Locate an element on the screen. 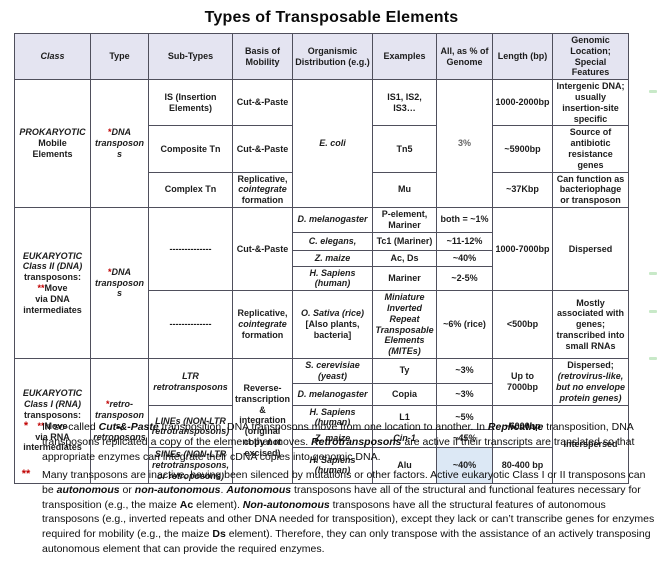 Image resolution: width=663 pixels, height=571 pixels. cell-prok-length-mu: ~37Kbp is located at coordinates (522, 189).